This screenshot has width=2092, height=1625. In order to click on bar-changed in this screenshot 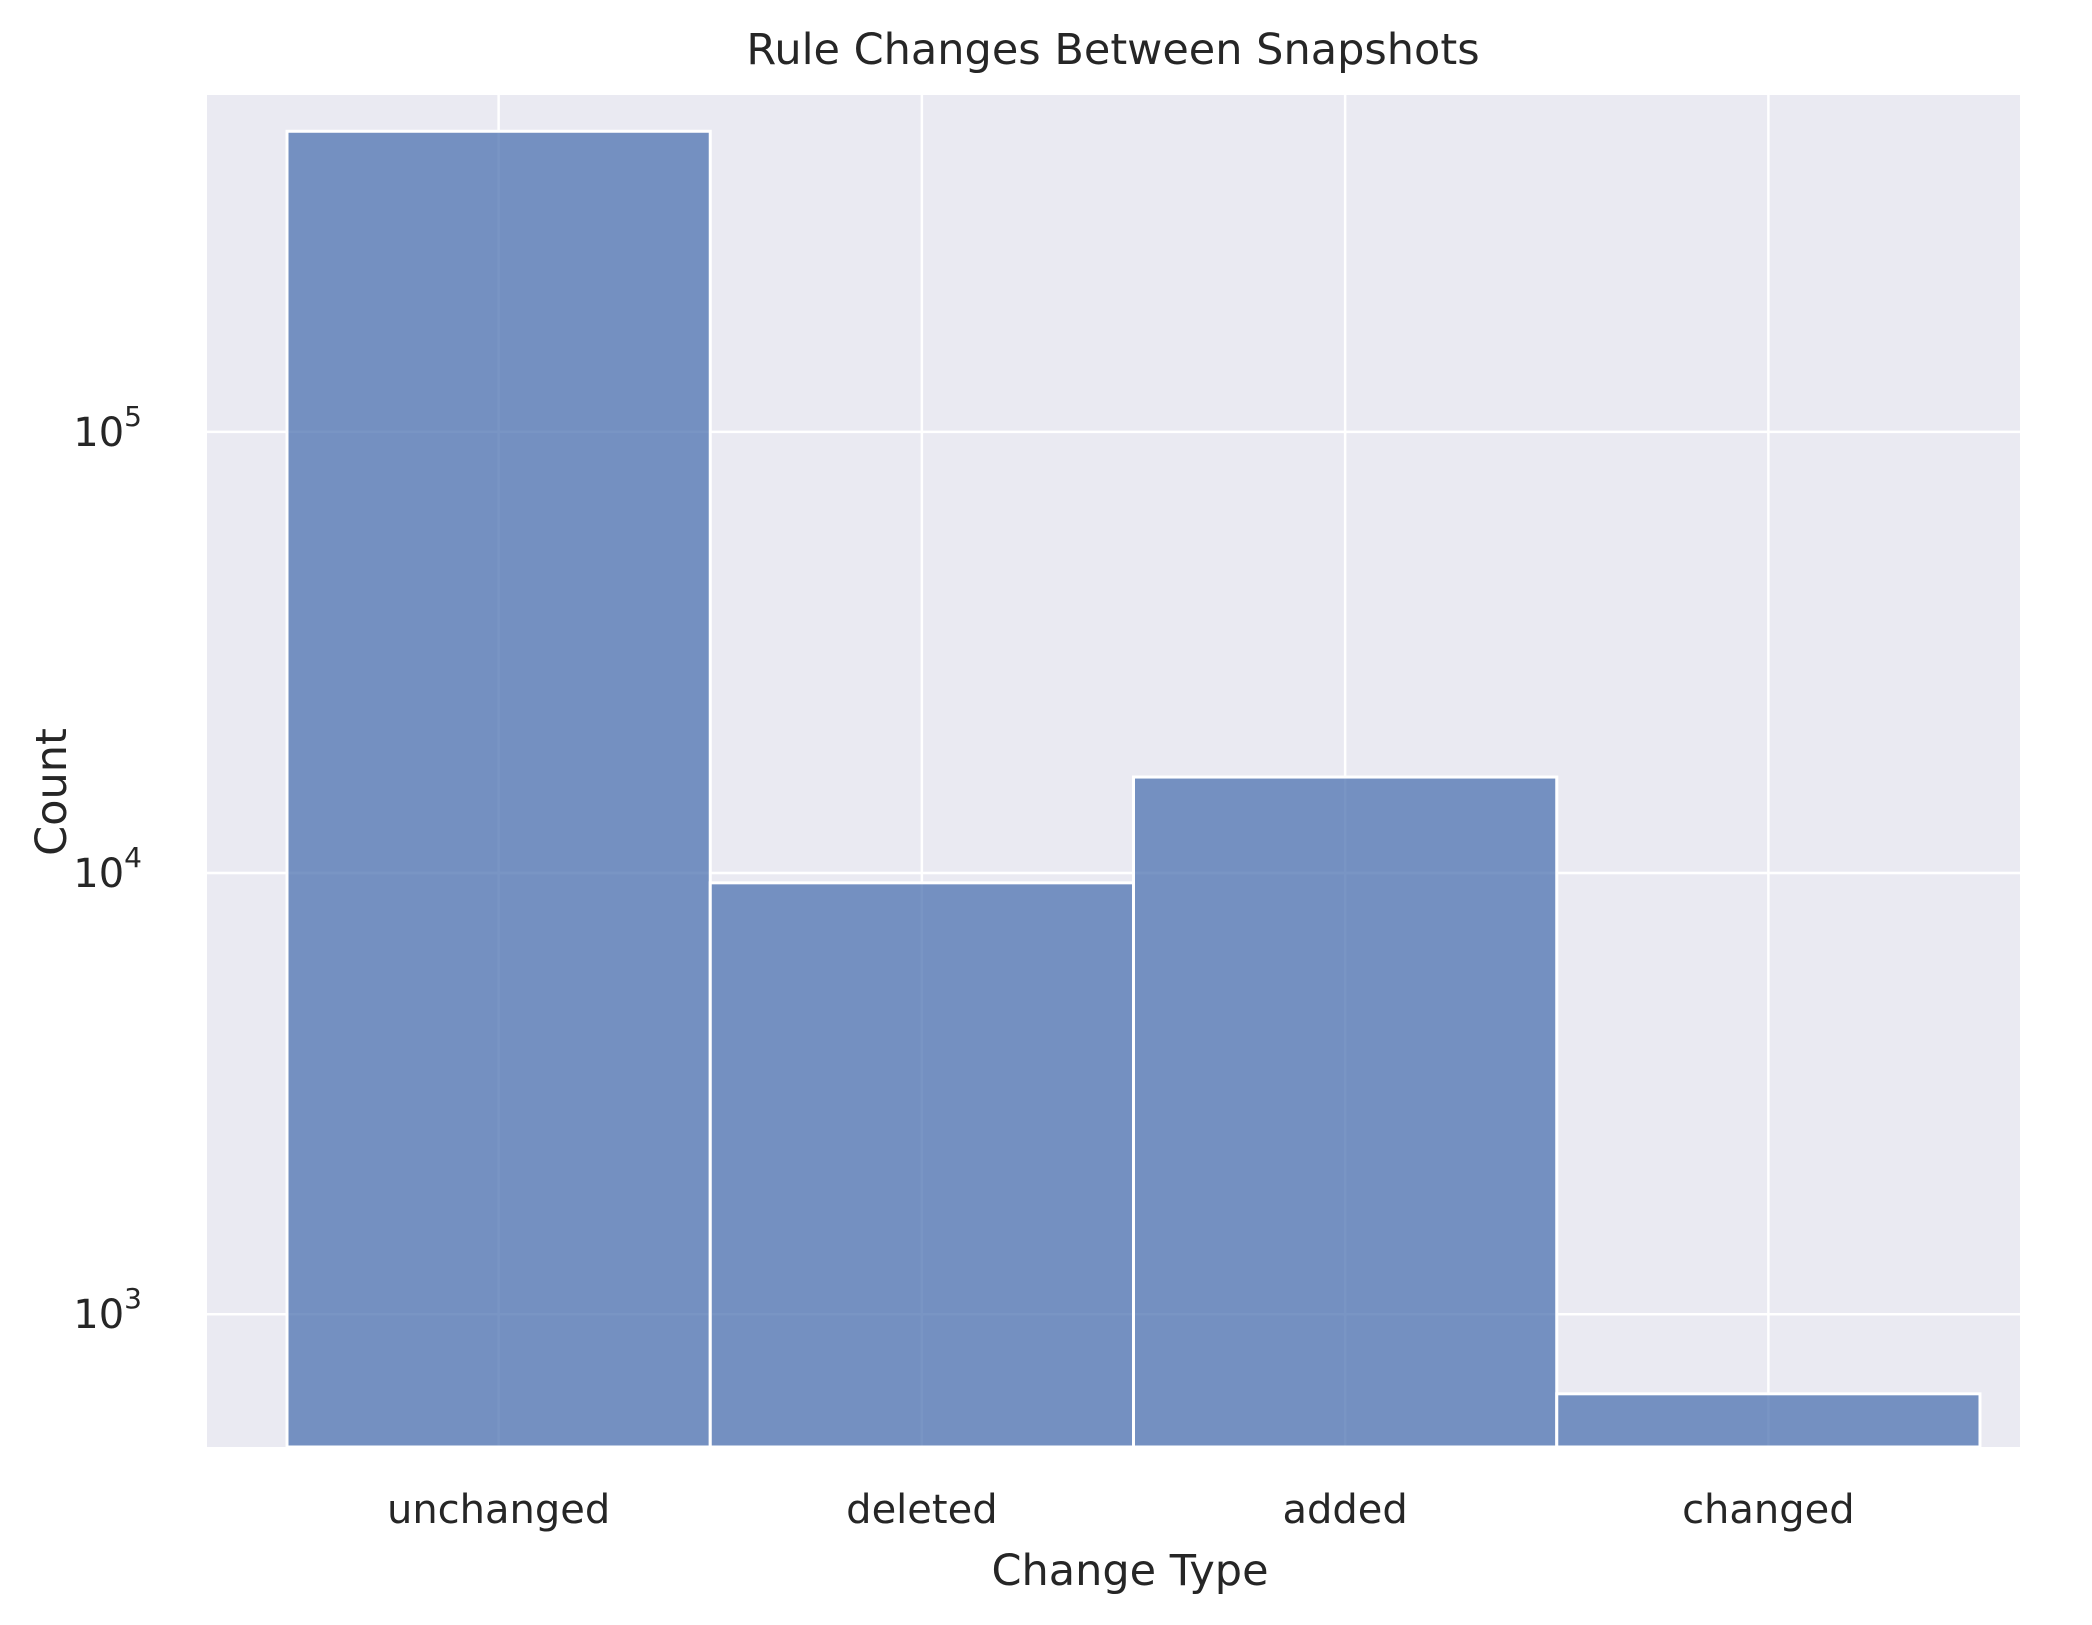, I will do `click(1768, 1420)`.